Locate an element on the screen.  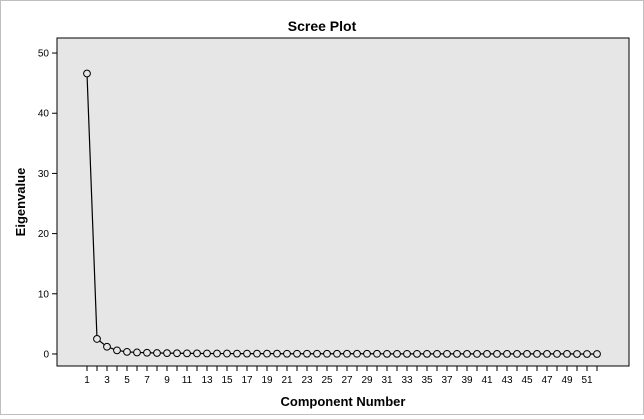
y-tick-label: 50 is located at coordinates (44, 54).